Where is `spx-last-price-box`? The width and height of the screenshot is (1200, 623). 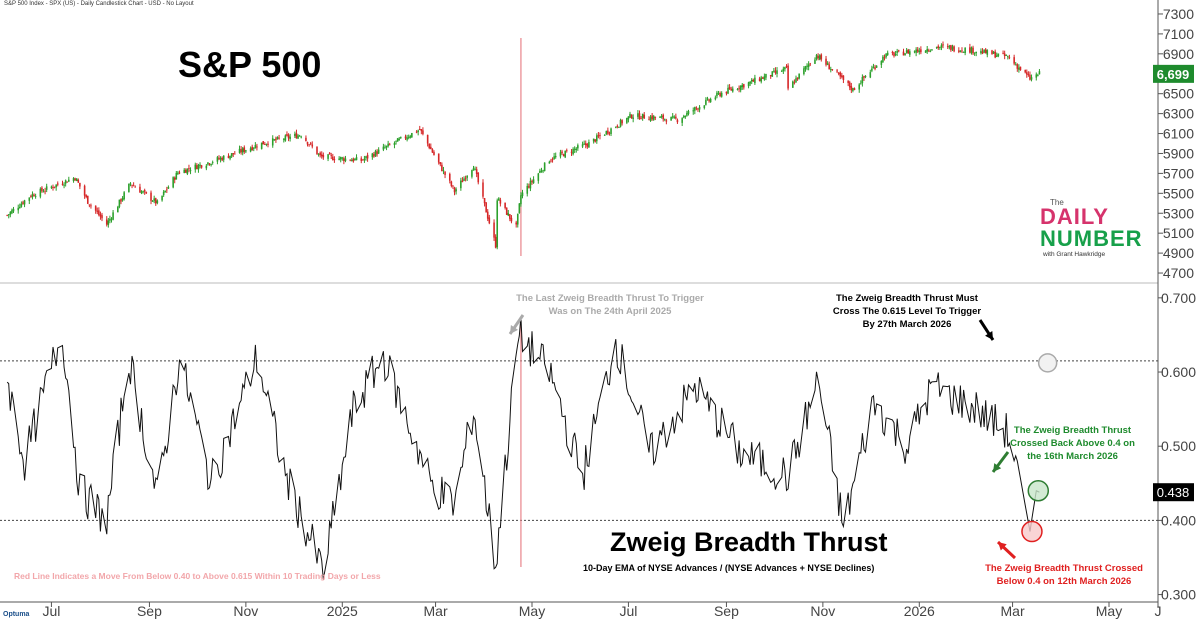 spx-last-price-box is located at coordinates (1173, 73).